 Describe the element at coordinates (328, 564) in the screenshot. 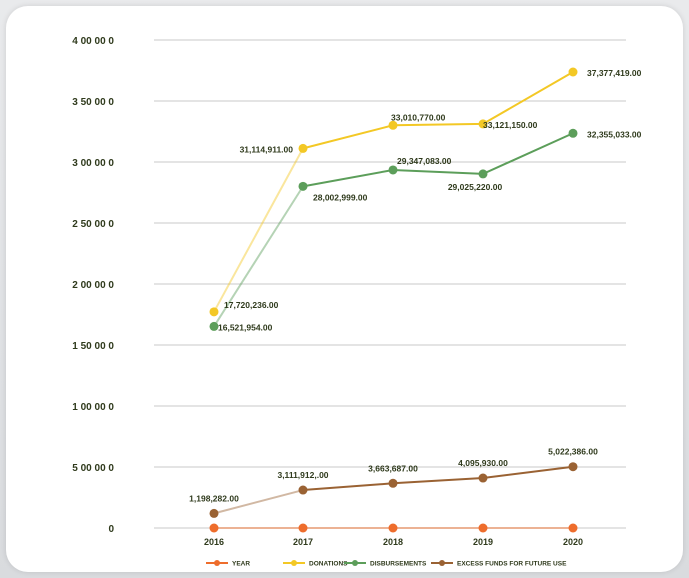

I see `legend-label: DONATIONS` at that location.